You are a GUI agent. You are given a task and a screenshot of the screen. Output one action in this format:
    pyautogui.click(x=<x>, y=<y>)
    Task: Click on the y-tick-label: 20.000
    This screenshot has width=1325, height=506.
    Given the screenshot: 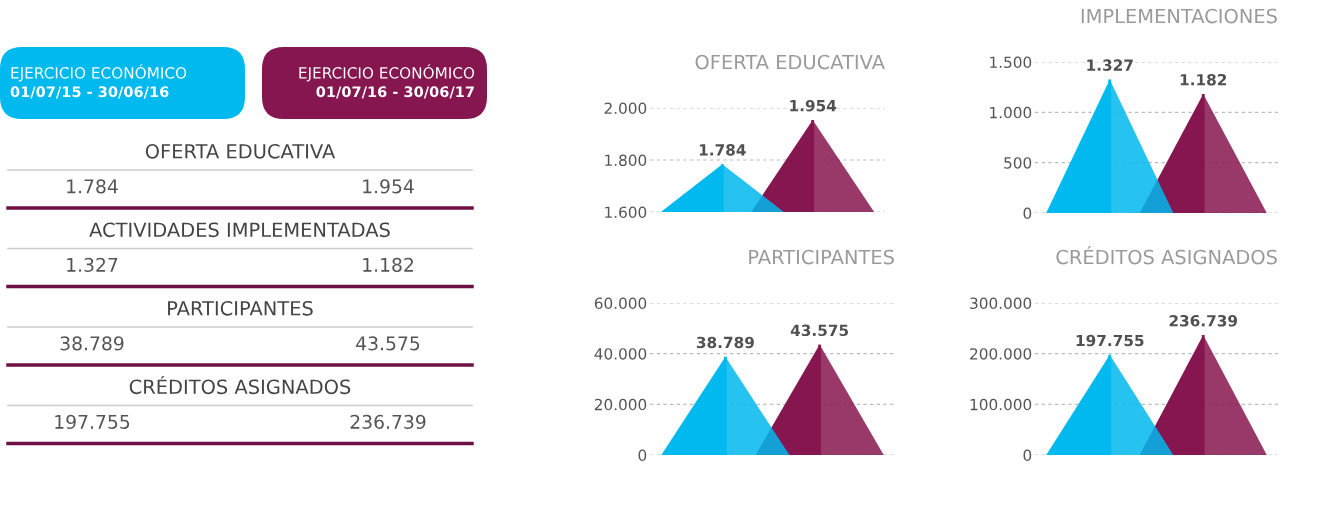 What is the action you would take?
    pyautogui.click(x=620, y=404)
    